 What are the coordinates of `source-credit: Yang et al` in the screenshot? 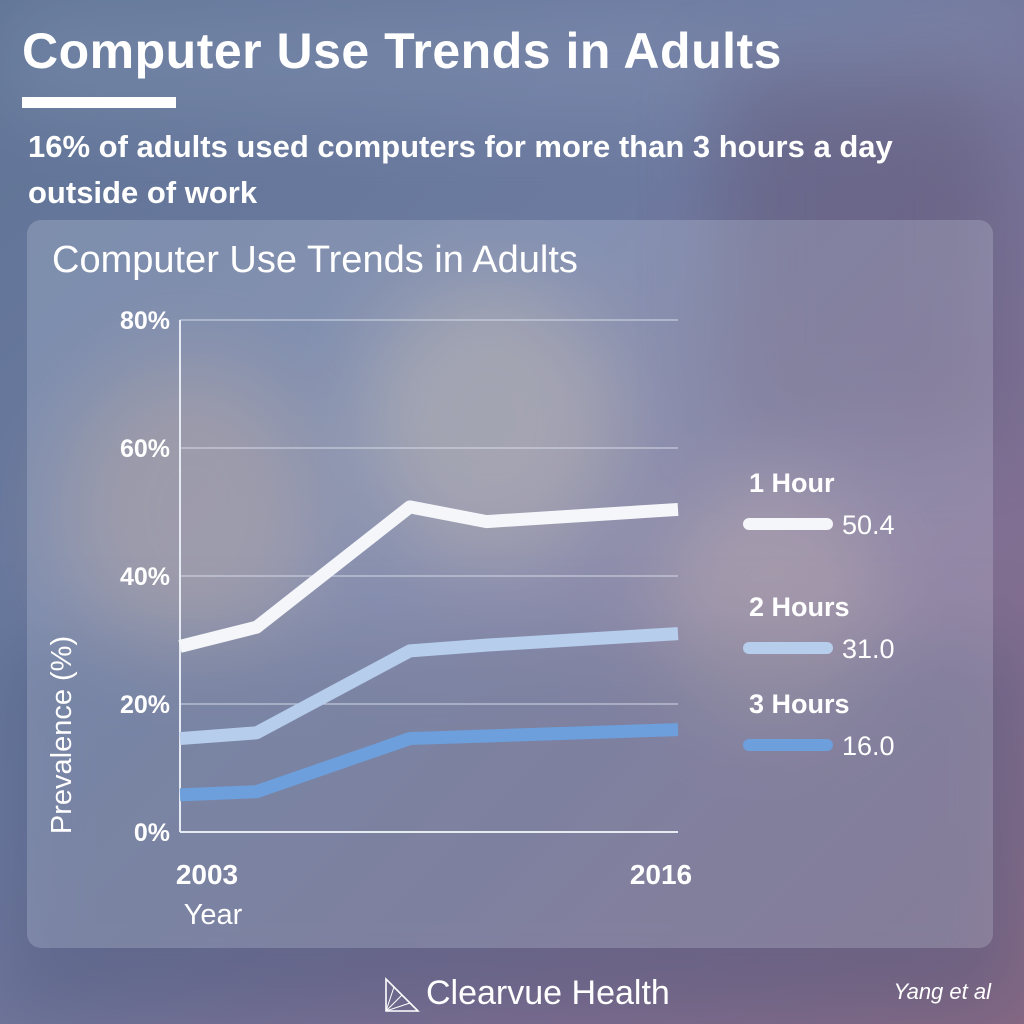 It's located at (942, 991).